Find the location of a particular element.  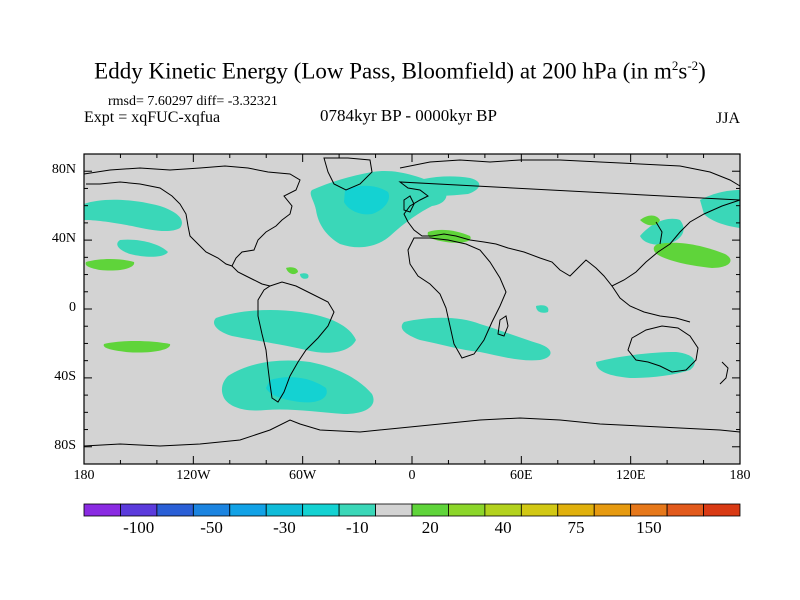

coastline-southeast-asia is located at coordinates (651, 304).